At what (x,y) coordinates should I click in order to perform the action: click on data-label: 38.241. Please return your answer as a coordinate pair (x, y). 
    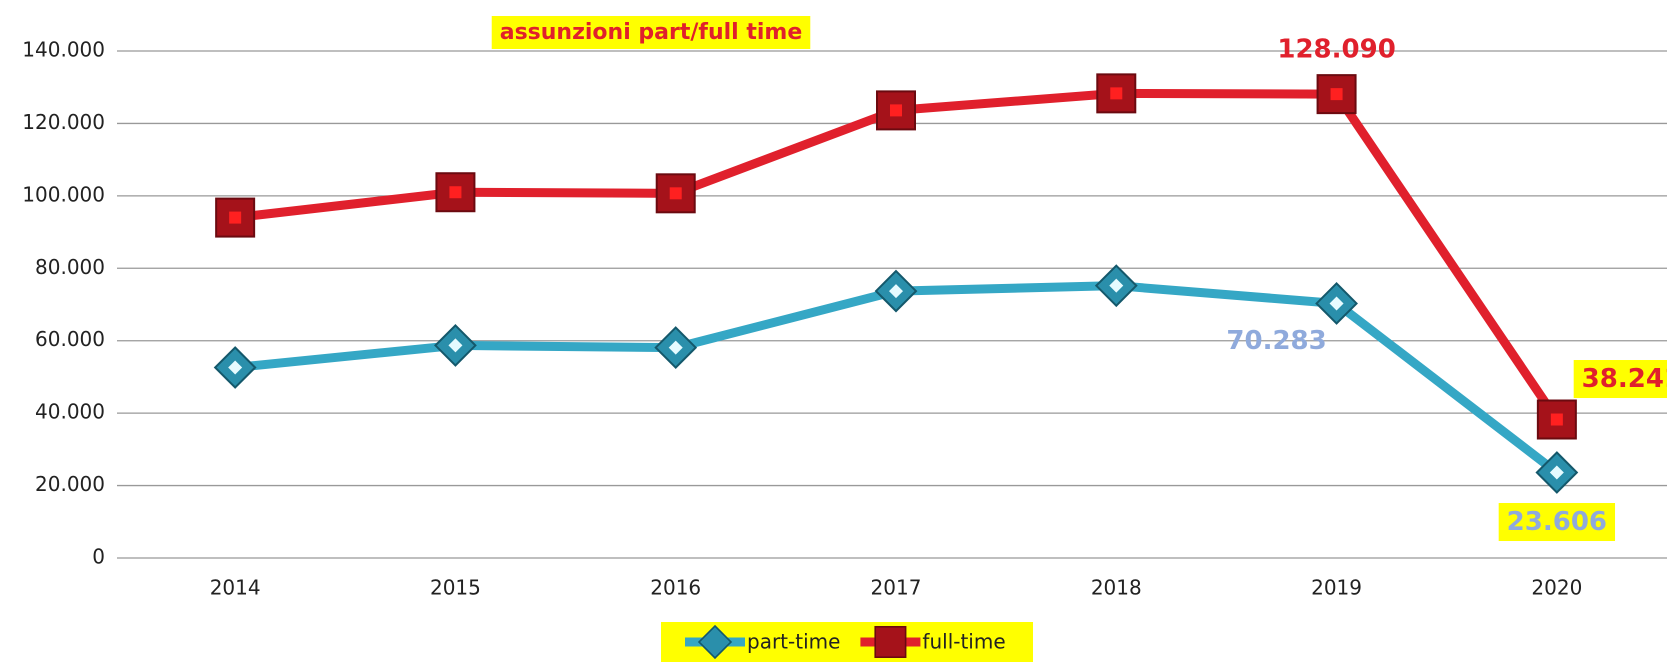
    Looking at the image, I should click on (1624, 379).